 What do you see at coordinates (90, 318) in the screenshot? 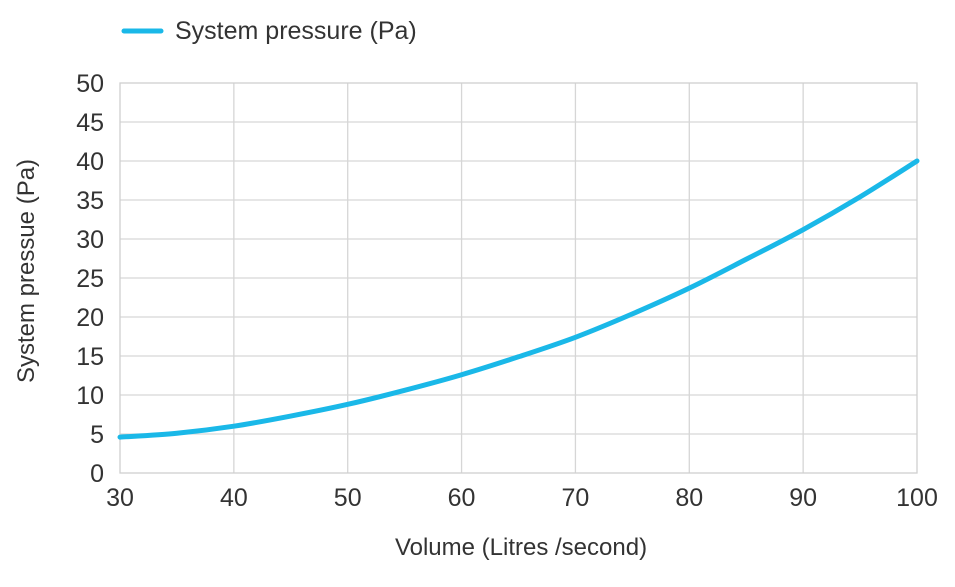
I see `y-tick-label-20: 20` at bounding box center [90, 318].